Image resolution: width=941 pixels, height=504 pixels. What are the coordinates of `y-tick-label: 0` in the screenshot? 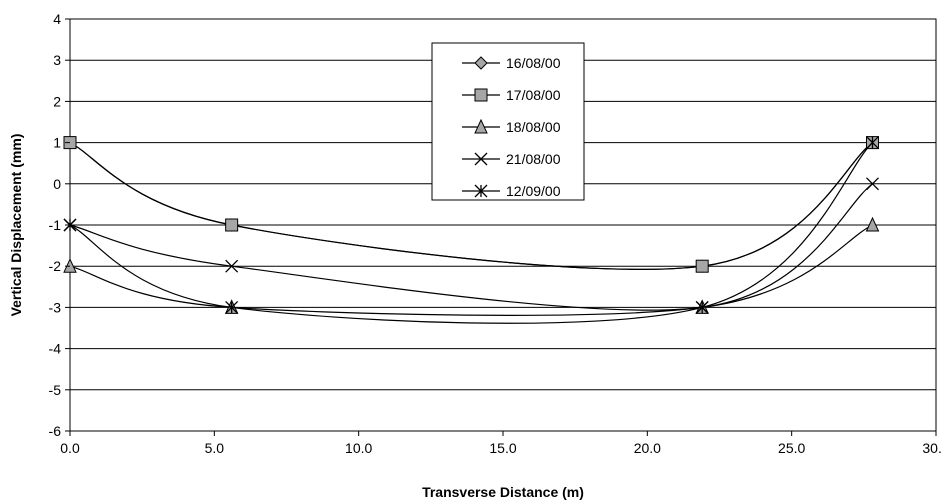 It's located at (57, 184).